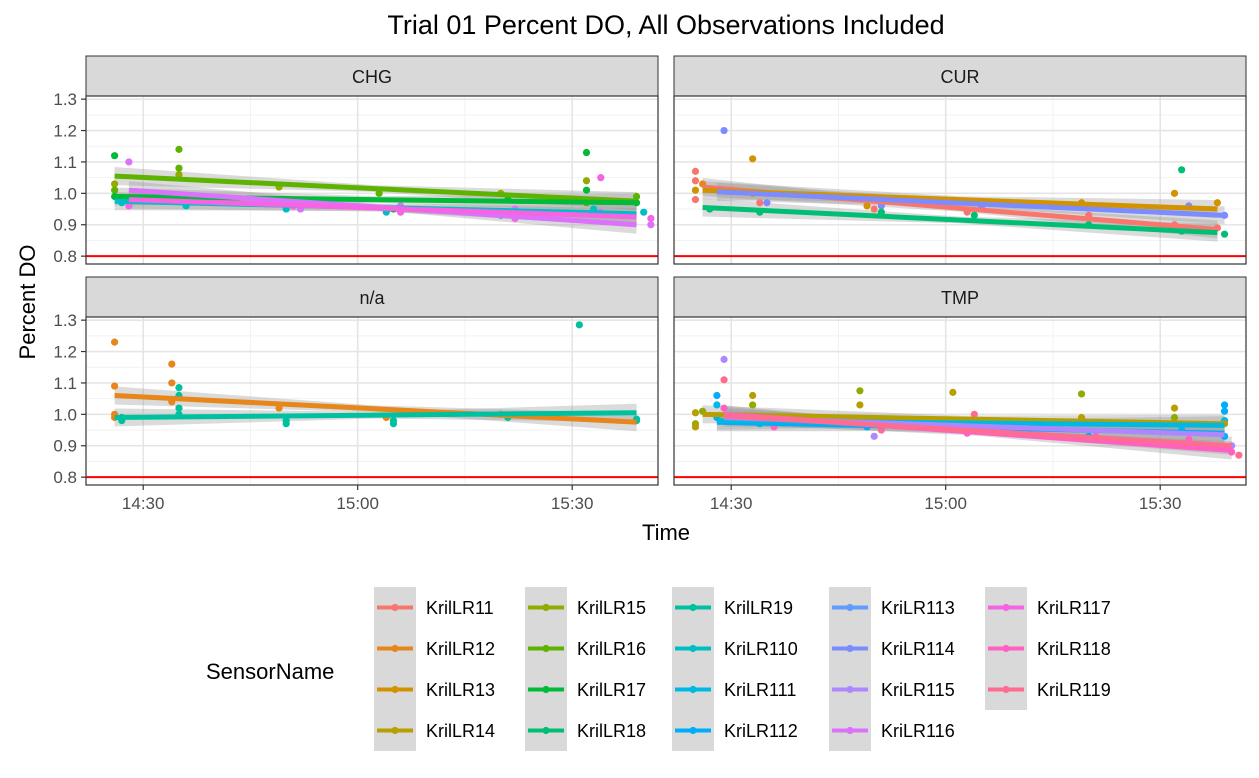  Describe the element at coordinates (960, 394) in the screenshot. I see `facet-3: TMP 14:30 15:00 15:30` at that location.